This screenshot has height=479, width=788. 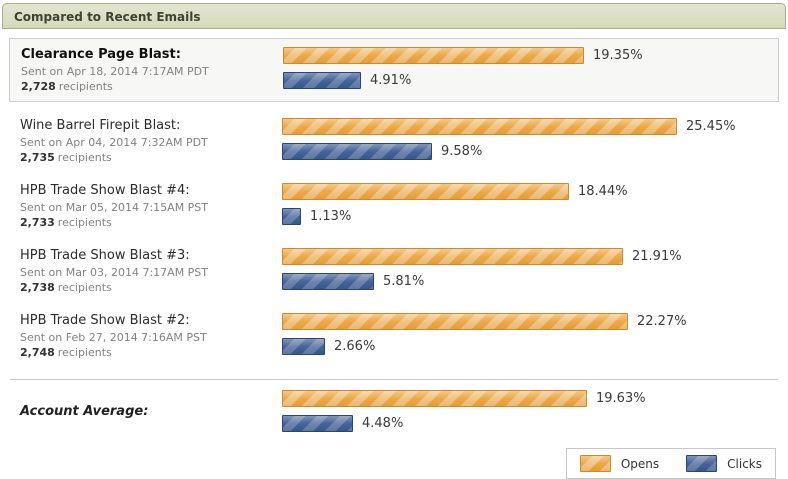 I want to click on email-recipients: 2,748 recipients, so click(x=151, y=352).